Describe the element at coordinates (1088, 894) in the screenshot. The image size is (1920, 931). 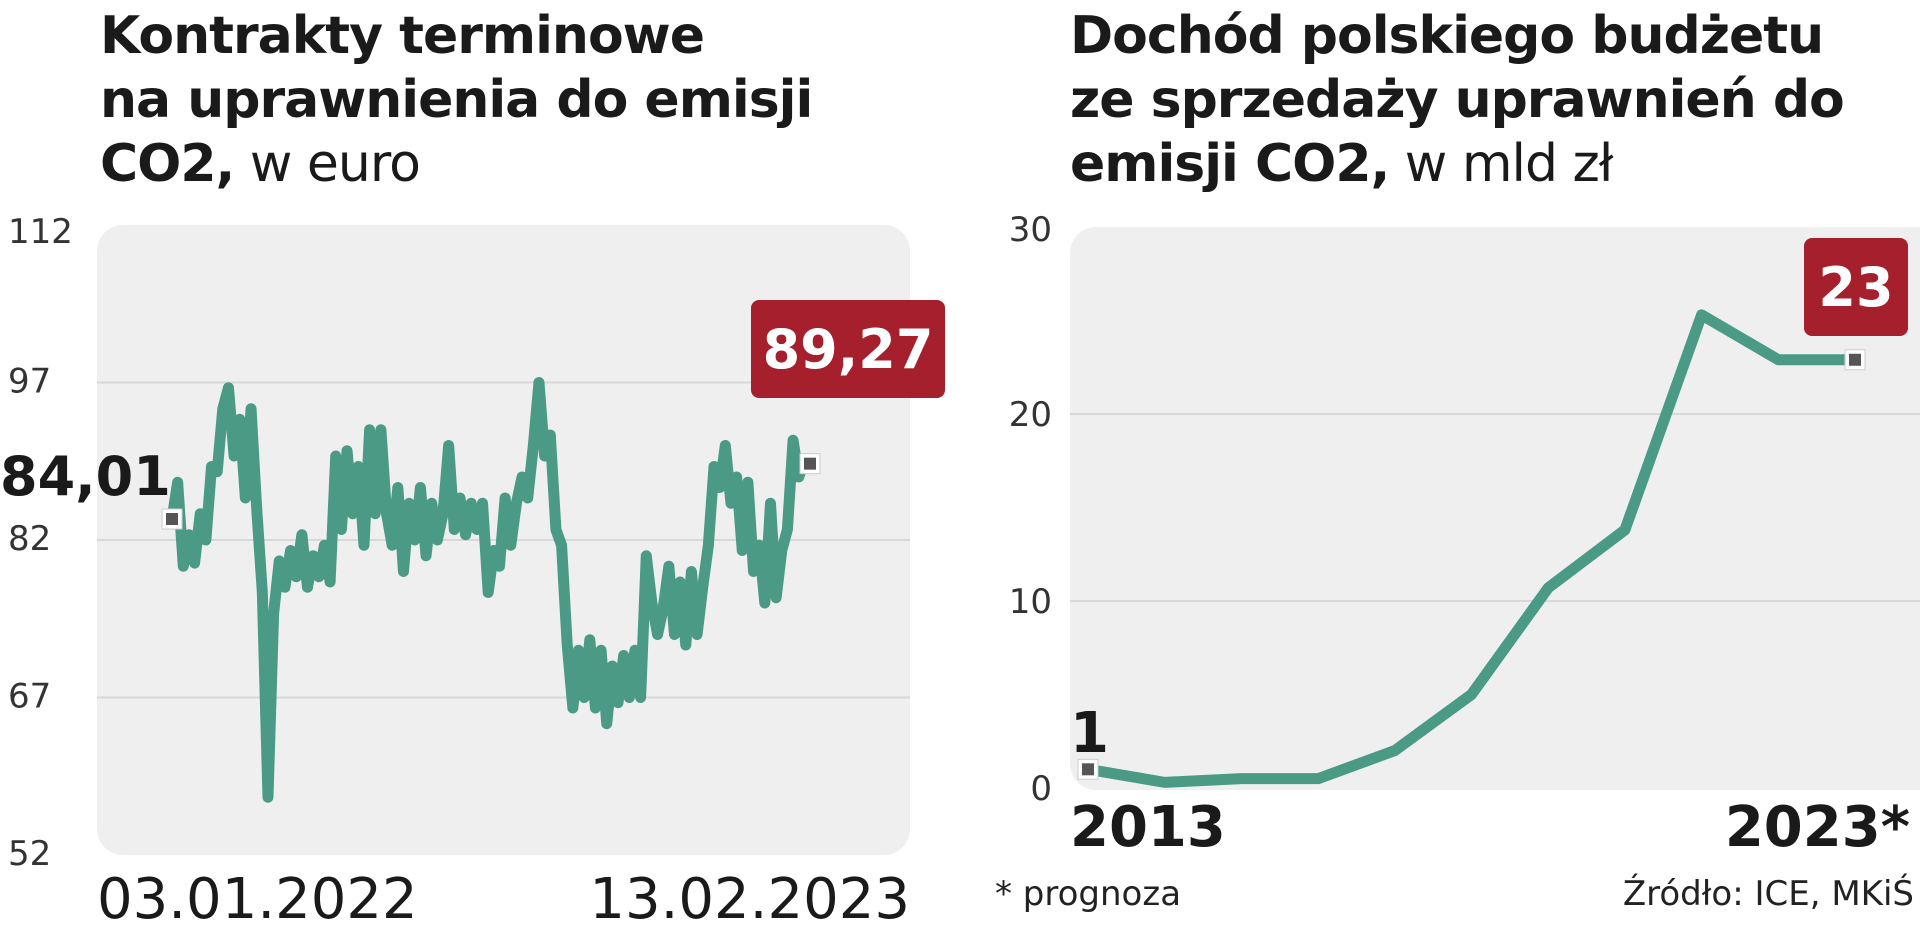
I see `footnote: * prognoza` at that location.